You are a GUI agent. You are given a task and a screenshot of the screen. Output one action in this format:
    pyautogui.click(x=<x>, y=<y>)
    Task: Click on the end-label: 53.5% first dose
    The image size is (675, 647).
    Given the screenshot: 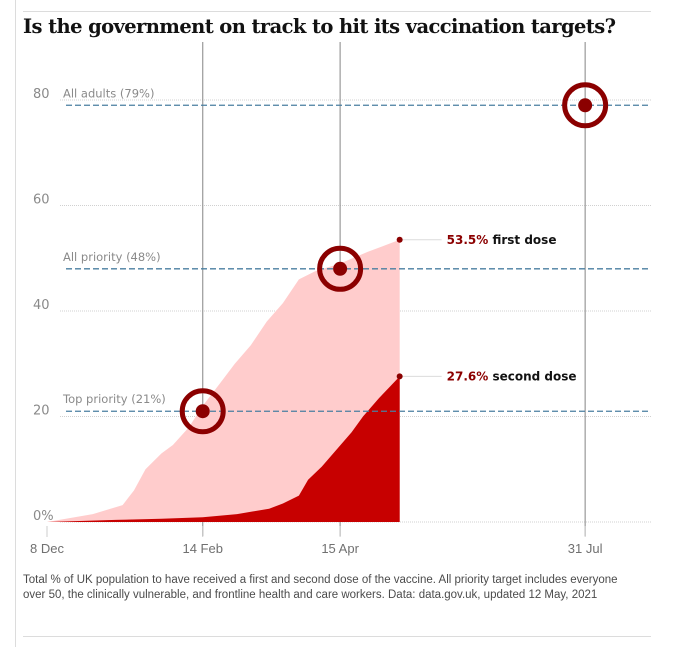 What is the action you would take?
    pyautogui.click(x=502, y=240)
    